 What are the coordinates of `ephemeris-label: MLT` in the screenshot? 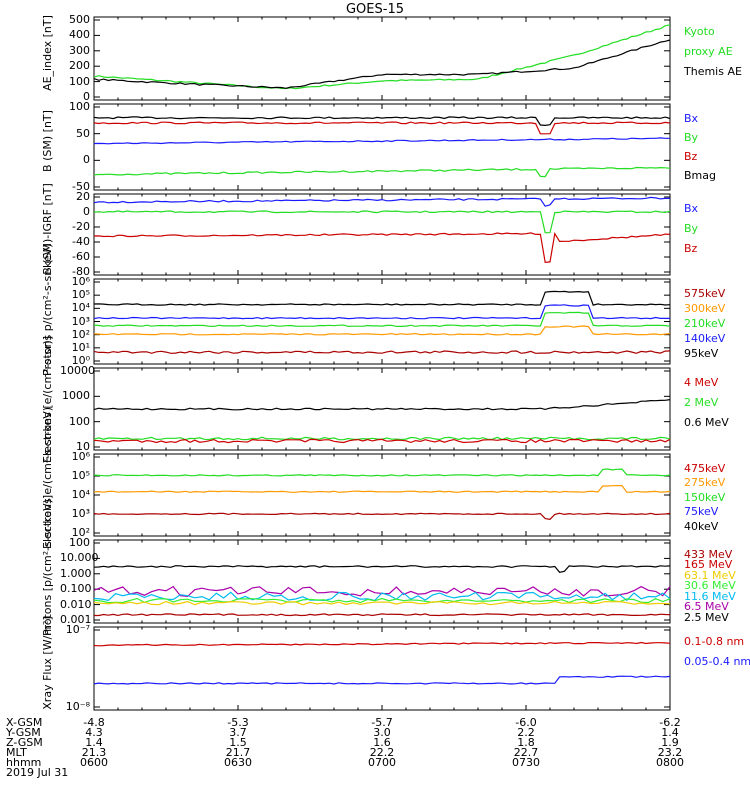 It's located at (16, 752).